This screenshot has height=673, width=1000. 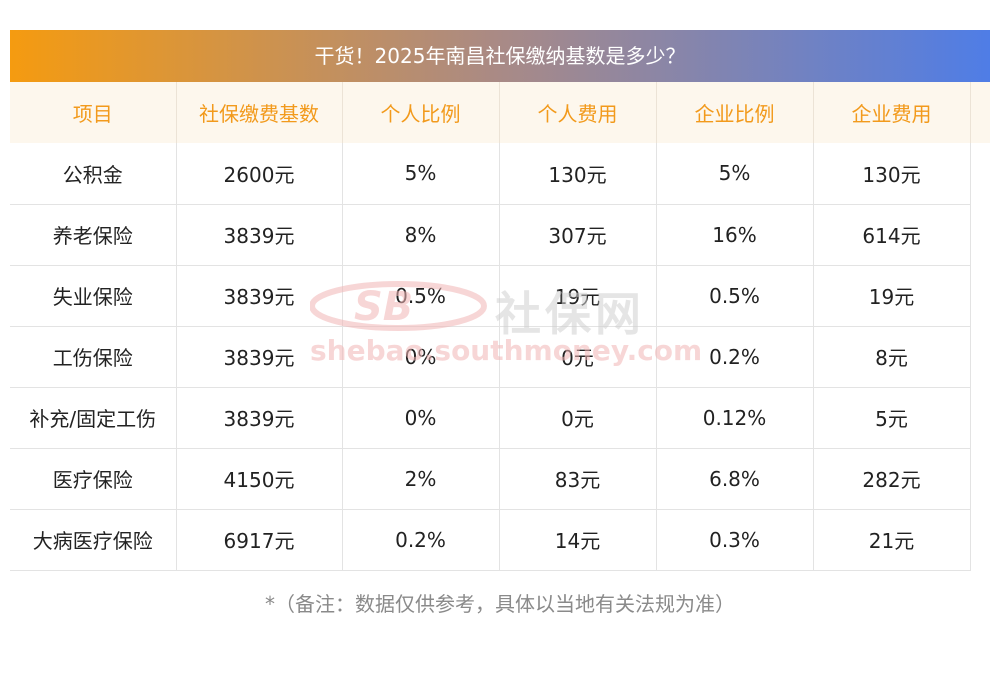 What do you see at coordinates (980, 112) in the screenshot?
I see `header-filler` at bounding box center [980, 112].